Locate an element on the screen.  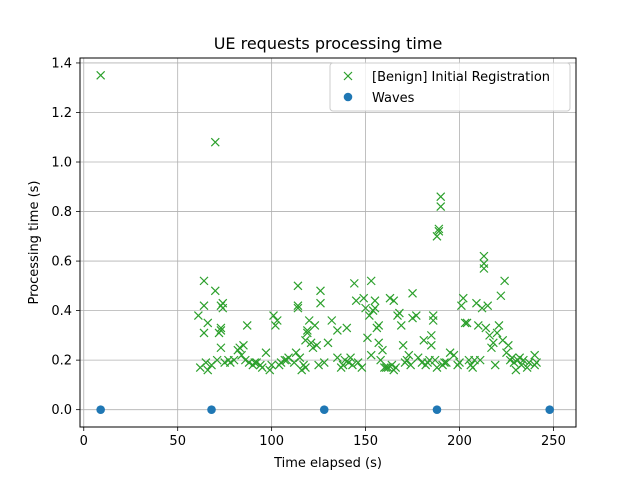
y-tick-label: 0.8 is located at coordinates (61, 212).